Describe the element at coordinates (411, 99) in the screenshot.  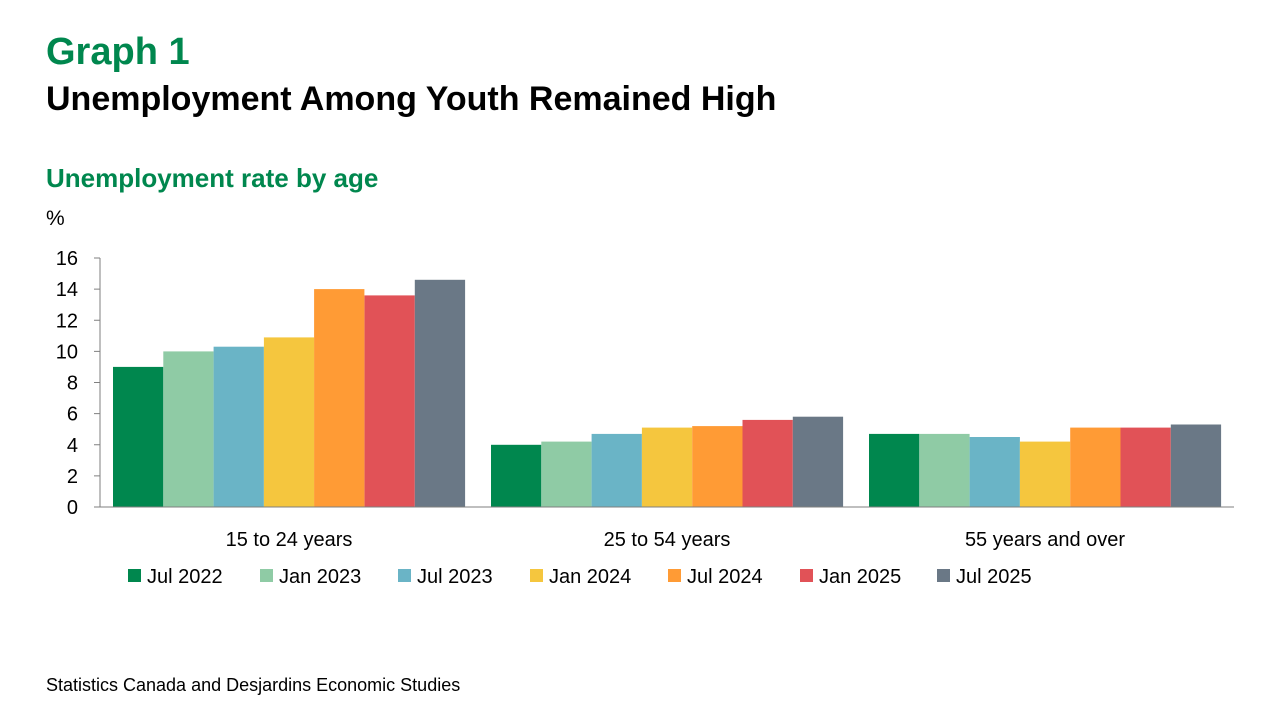
I see `page-title: Unemployment Among Youth Remained High` at that location.